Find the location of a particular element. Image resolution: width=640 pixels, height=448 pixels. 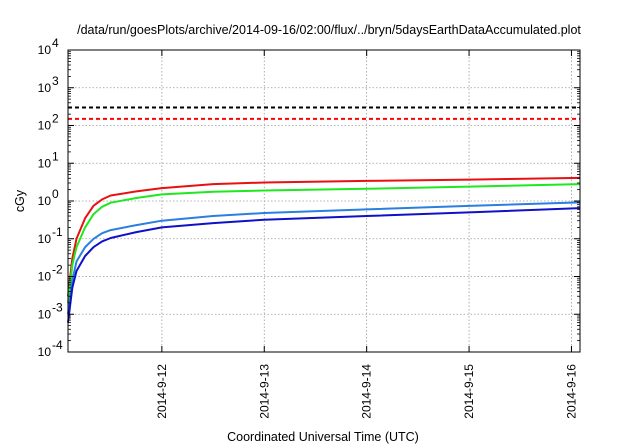

y-tick-exponent: 4 is located at coordinates (55, 43).